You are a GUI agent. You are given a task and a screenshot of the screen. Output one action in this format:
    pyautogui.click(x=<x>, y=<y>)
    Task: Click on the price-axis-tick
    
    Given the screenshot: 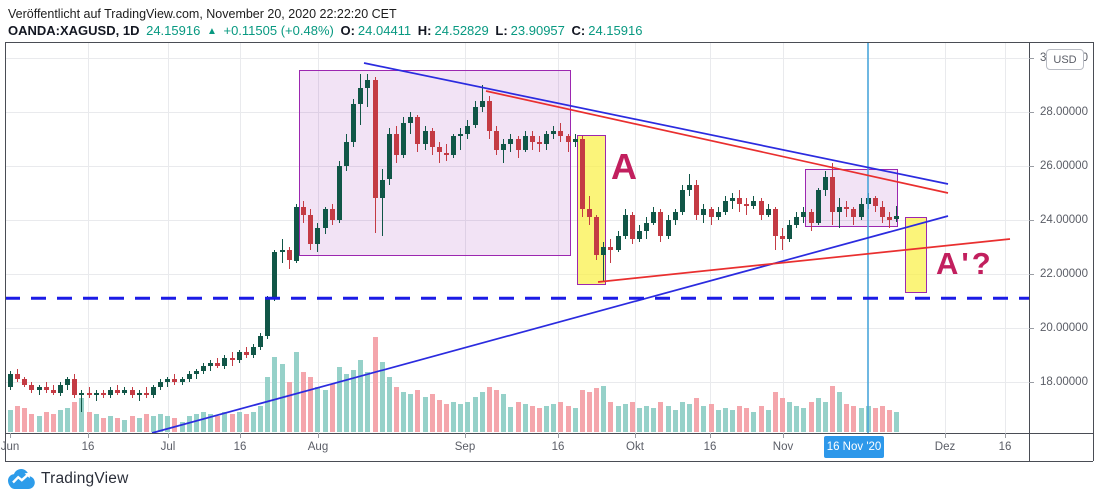 What is the action you would take?
    pyautogui.click(x=1031, y=274)
    